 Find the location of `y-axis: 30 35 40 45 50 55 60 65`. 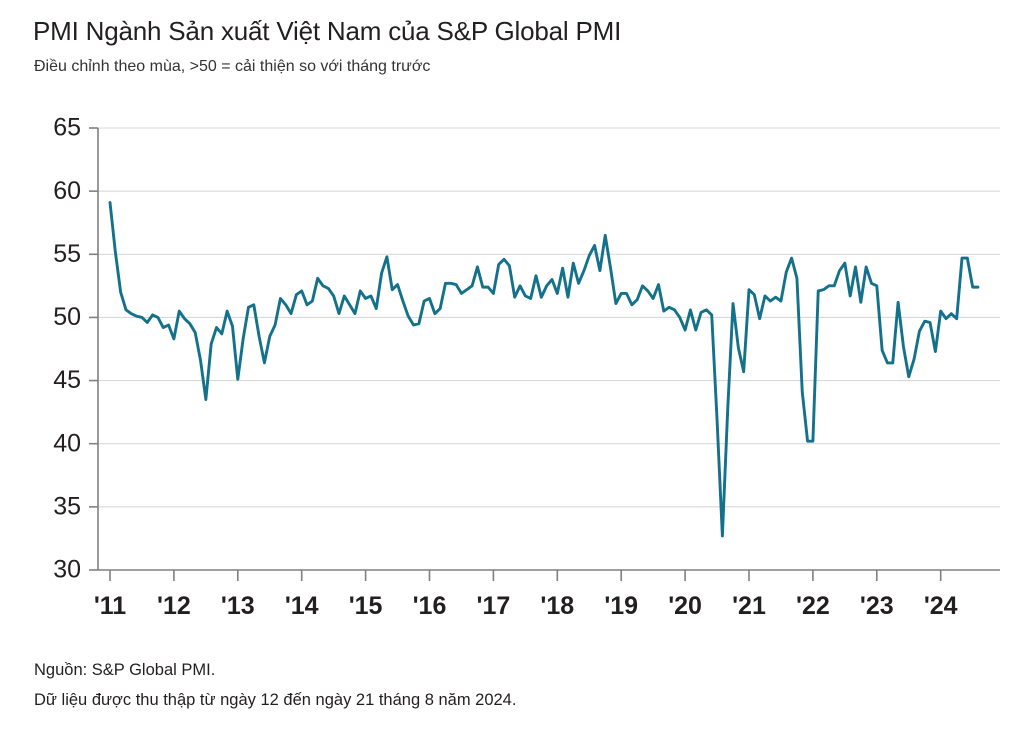

y-axis: 30 35 40 45 50 55 60 65 is located at coordinates (76, 349).